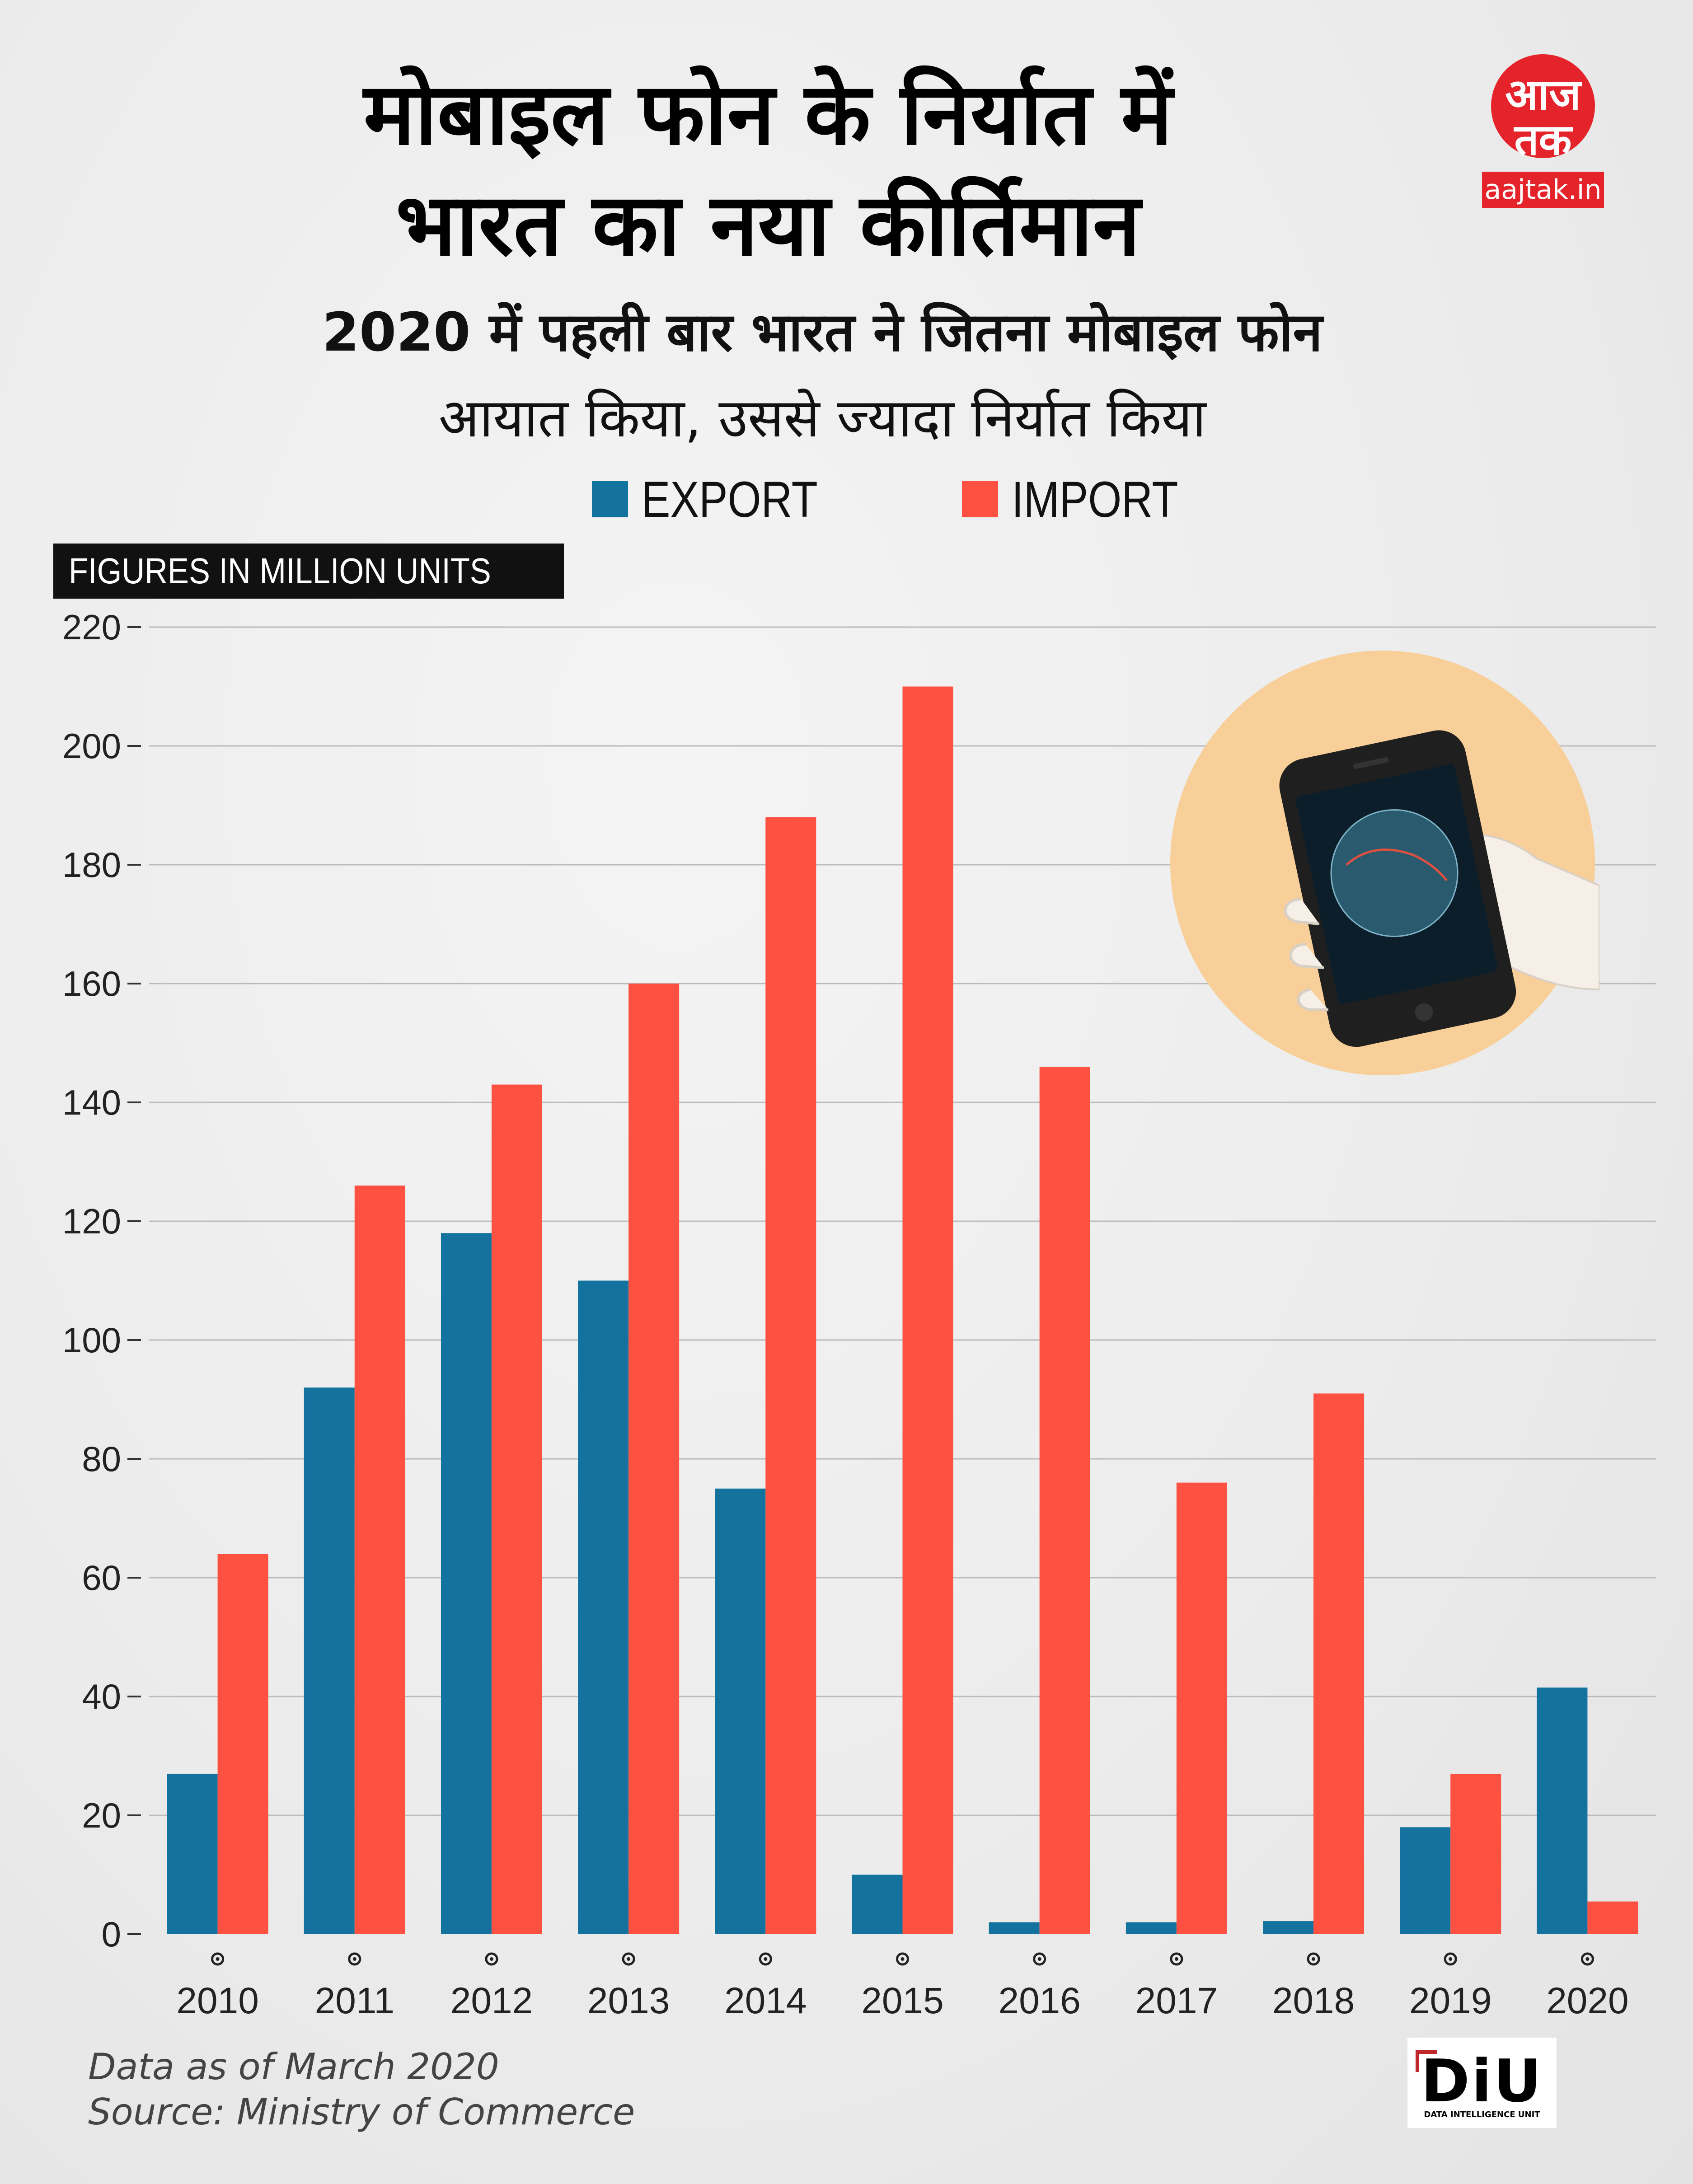  Describe the element at coordinates (1151, 1928) in the screenshot. I see `bar-export-2017` at that location.